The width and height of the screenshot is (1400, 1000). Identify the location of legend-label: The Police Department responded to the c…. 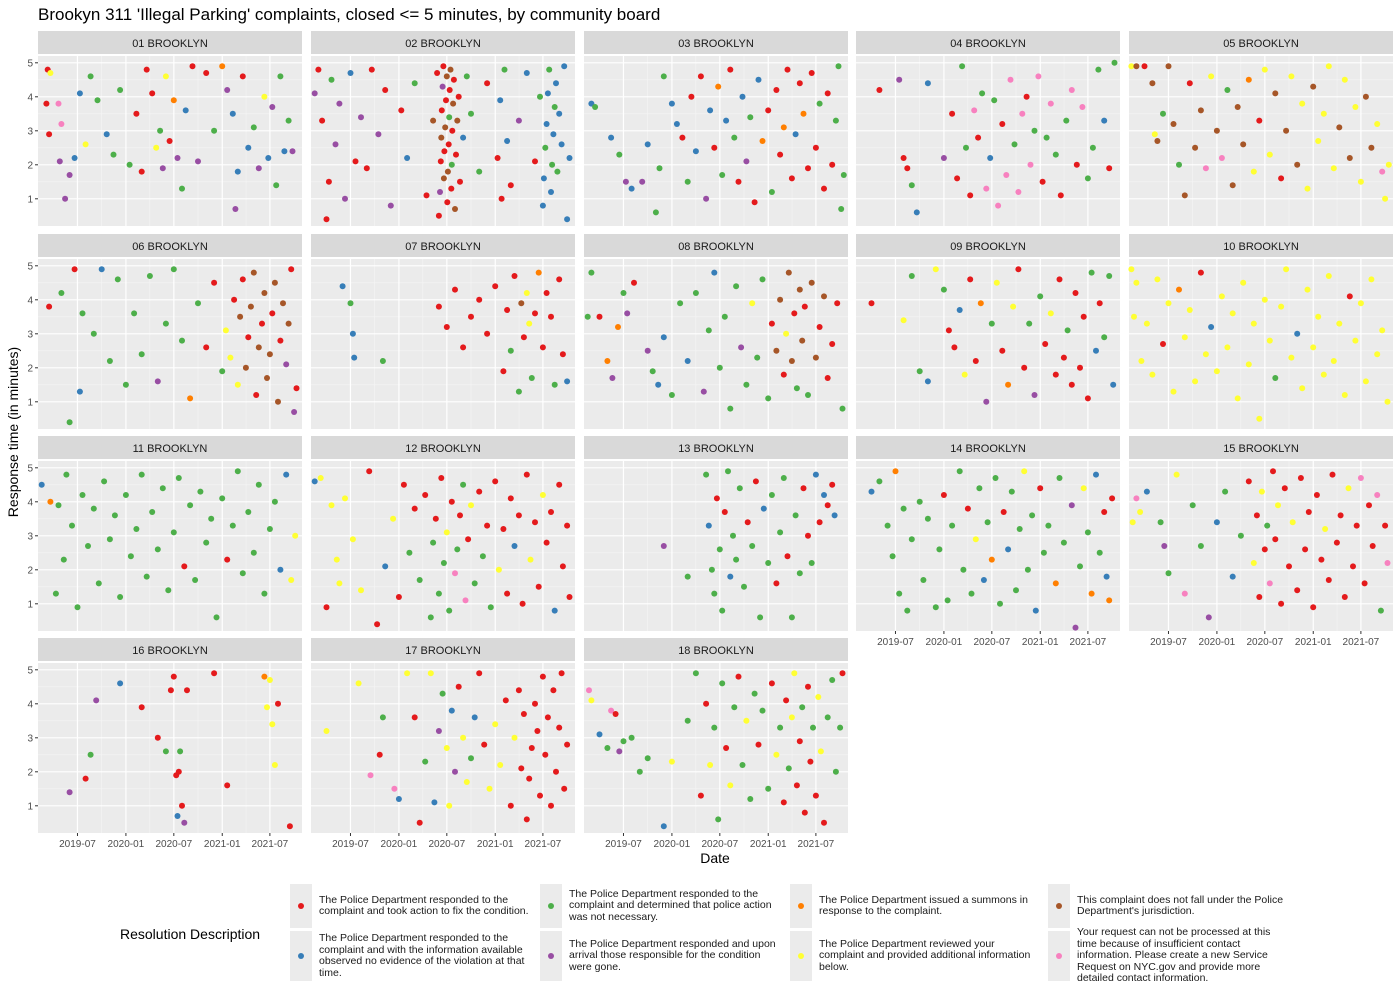
(424, 905).